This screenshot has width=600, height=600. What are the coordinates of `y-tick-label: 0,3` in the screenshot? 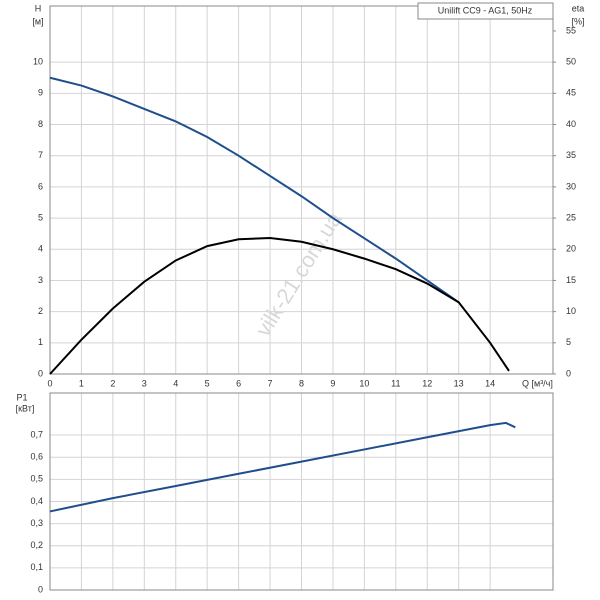 It's located at (36, 523).